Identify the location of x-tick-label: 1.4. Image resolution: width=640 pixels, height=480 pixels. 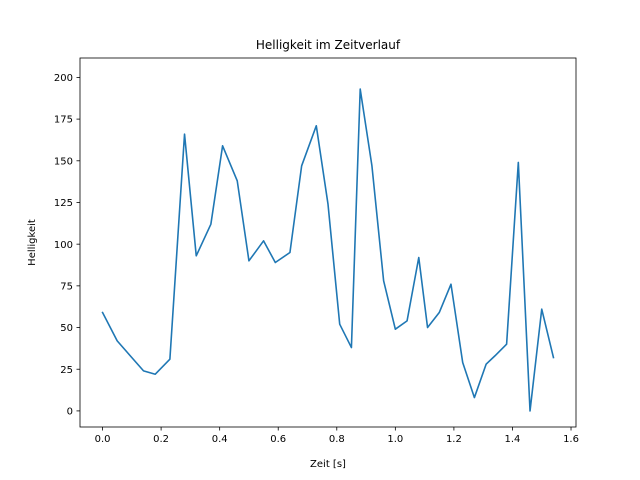
(513, 439).